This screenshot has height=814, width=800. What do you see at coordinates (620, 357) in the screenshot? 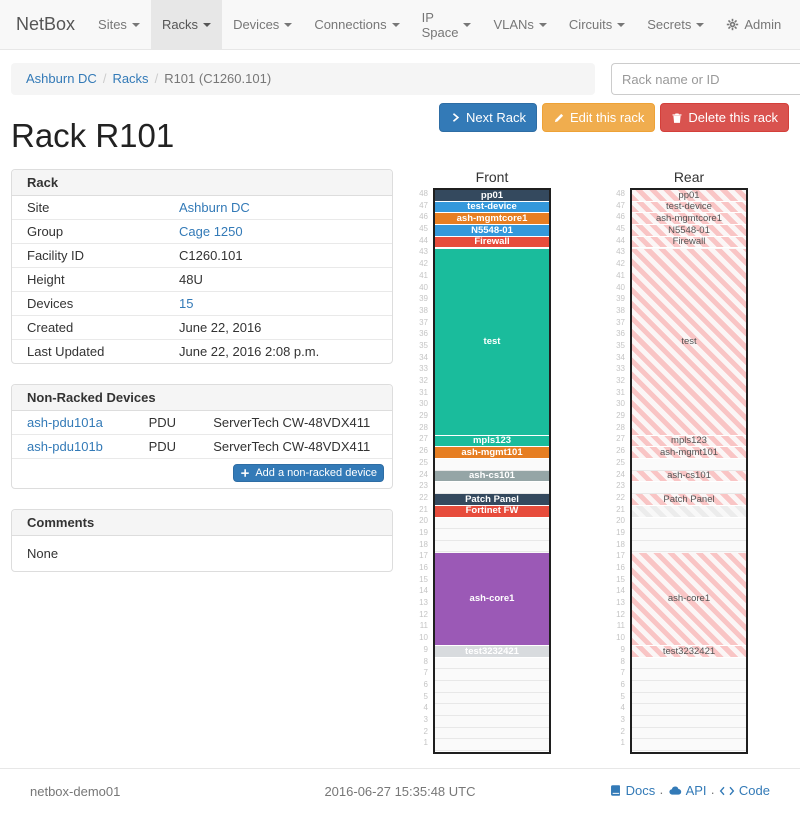
I see `unit-number: 34` at bounding box center [620, 357].